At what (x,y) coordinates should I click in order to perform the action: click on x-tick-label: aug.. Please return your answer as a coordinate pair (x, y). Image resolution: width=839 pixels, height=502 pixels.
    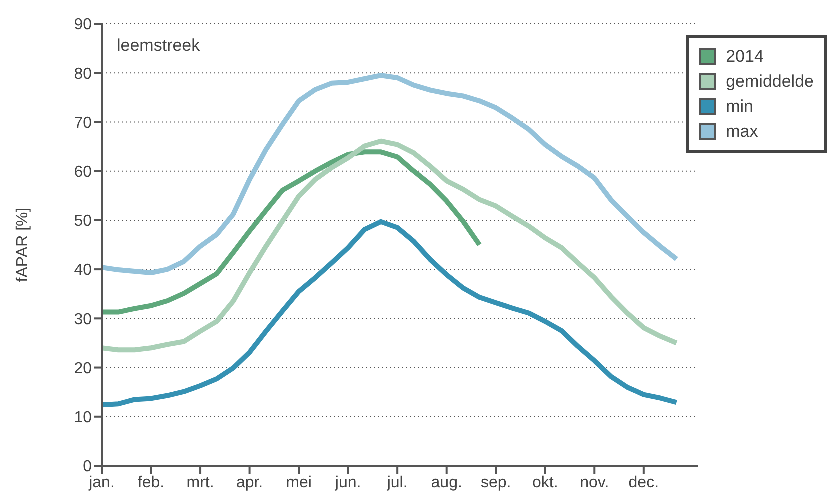
    Looking at the image, I should click on (446, 483).